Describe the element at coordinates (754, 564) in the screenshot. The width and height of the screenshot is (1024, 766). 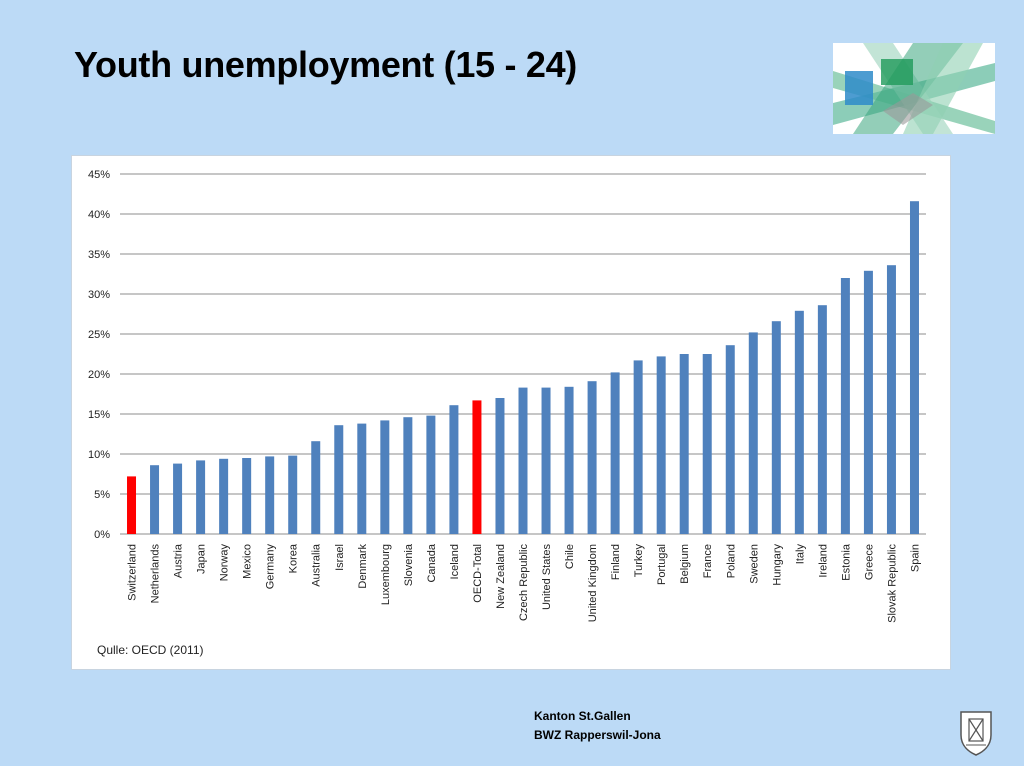
I see `x-tick-label: Sweden` at that location.